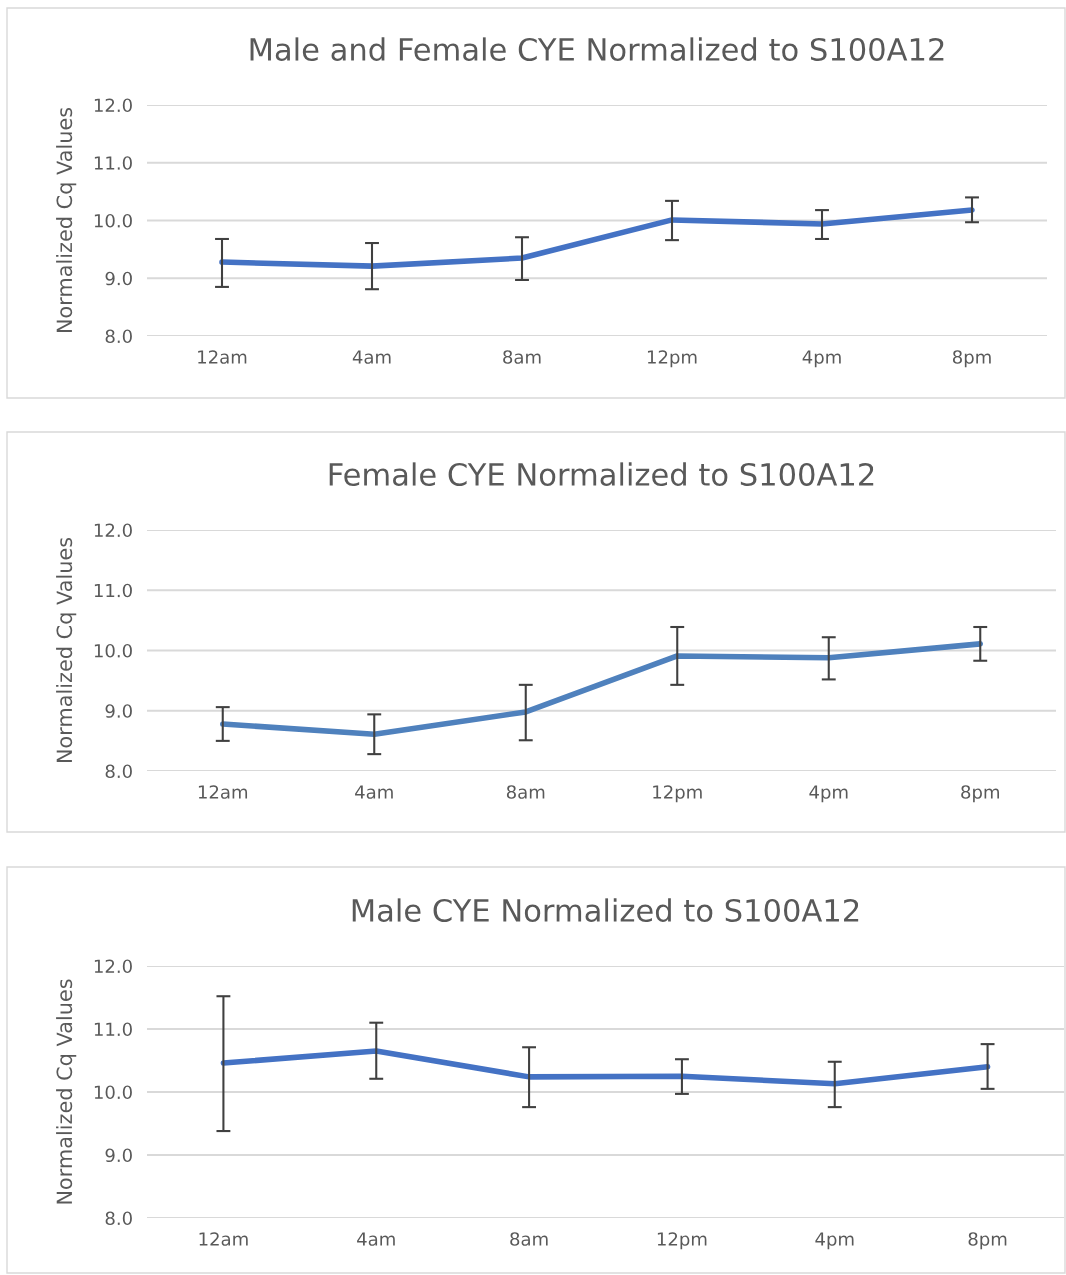 This screenshot has width=1066, height=1275. I want to click on chart-title: Male and Female CYE Normalized to S100A12, so click(597, 49).